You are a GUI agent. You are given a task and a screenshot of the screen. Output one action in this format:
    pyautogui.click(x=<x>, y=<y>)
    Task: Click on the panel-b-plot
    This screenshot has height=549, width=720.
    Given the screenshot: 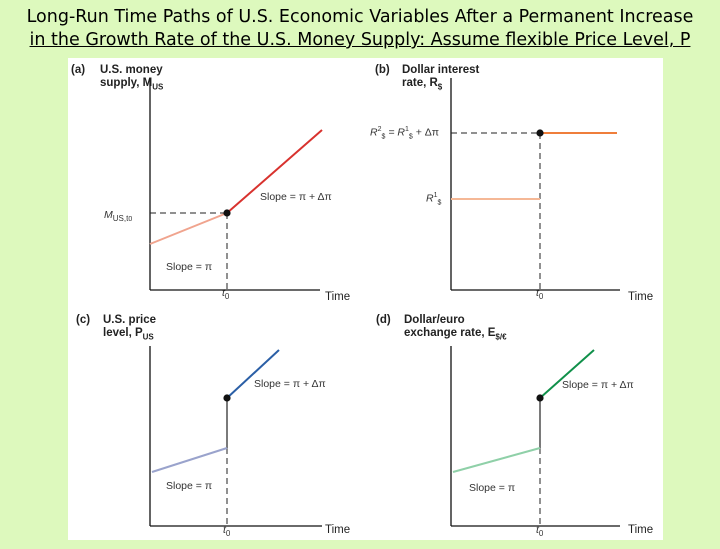 What is the action you would take?
    pyautogui.click(x=535, y=184)
    